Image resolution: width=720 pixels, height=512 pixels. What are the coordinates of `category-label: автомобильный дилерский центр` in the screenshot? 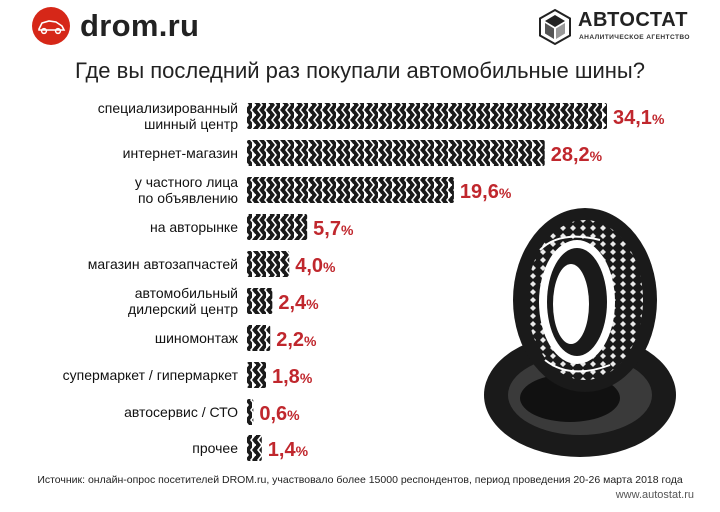 It's located at (183, 301).